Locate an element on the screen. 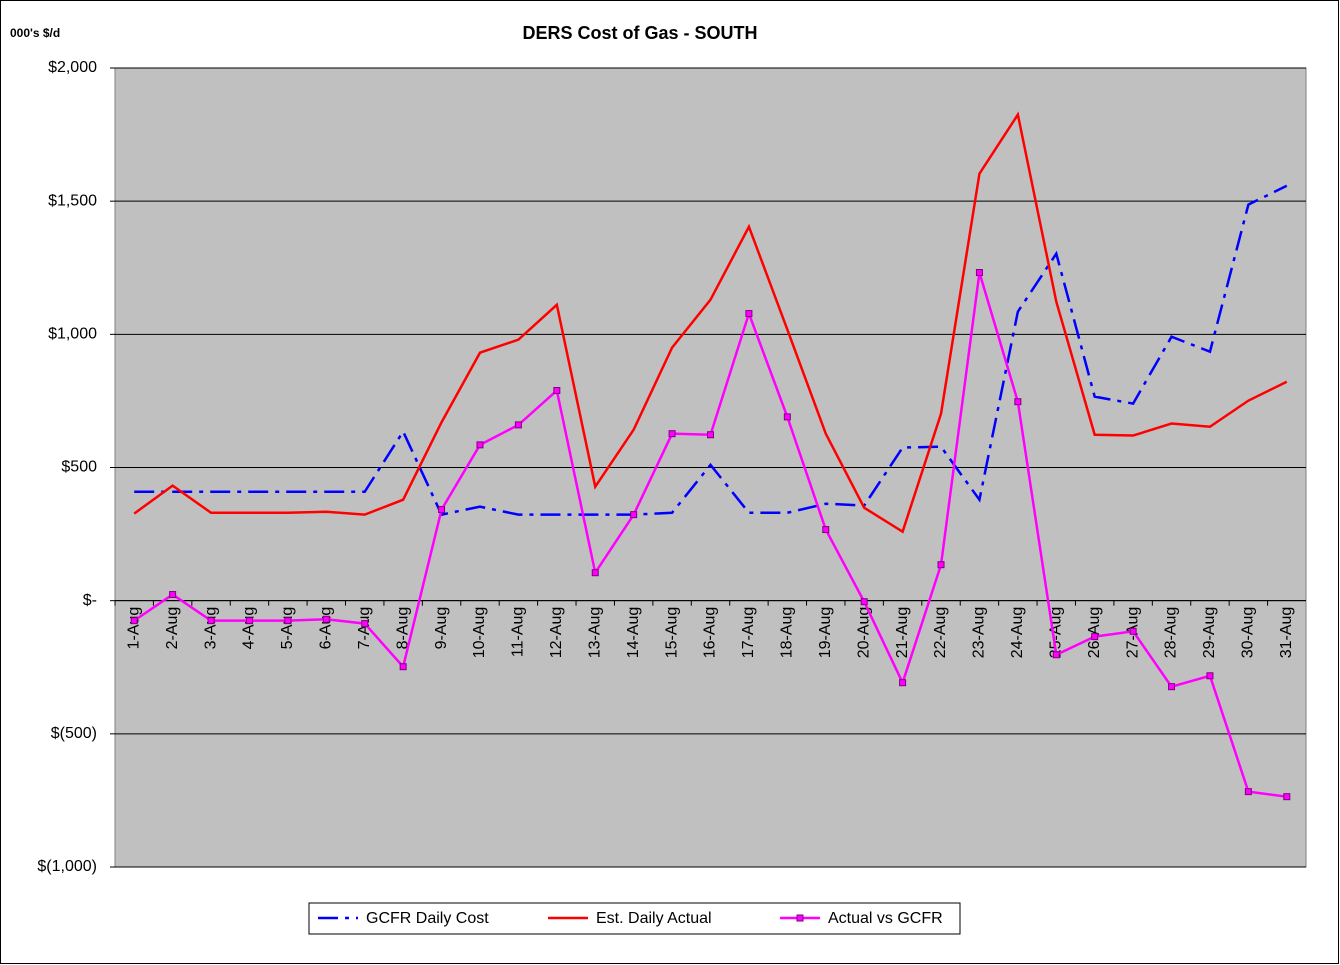 Image resolution: width=1340 pixels, height=965 pixels. x-tick-label: 3-Aug is located at coordinates (210, 628).